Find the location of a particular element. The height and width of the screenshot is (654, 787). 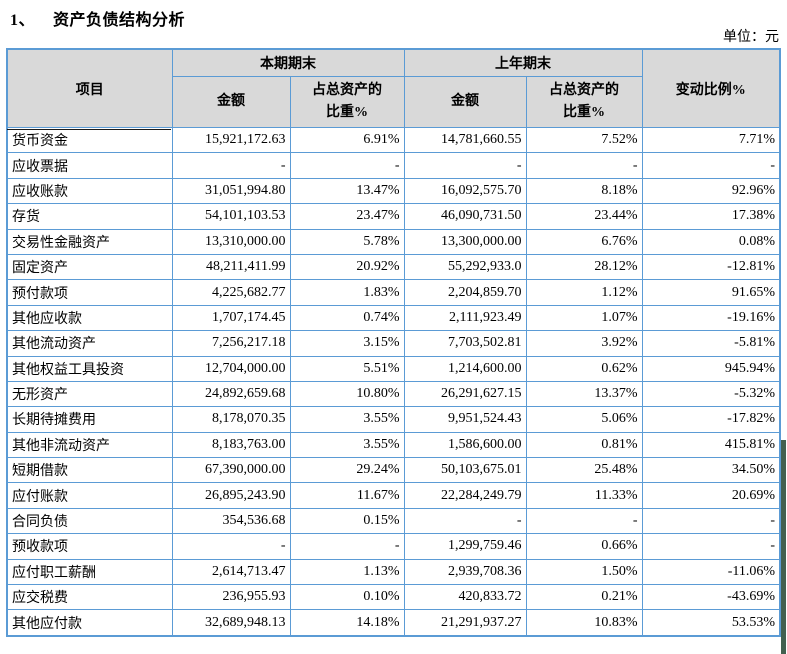

row-value-prev_amount: 13,300,000.00 is located at coordinates (465, 241).